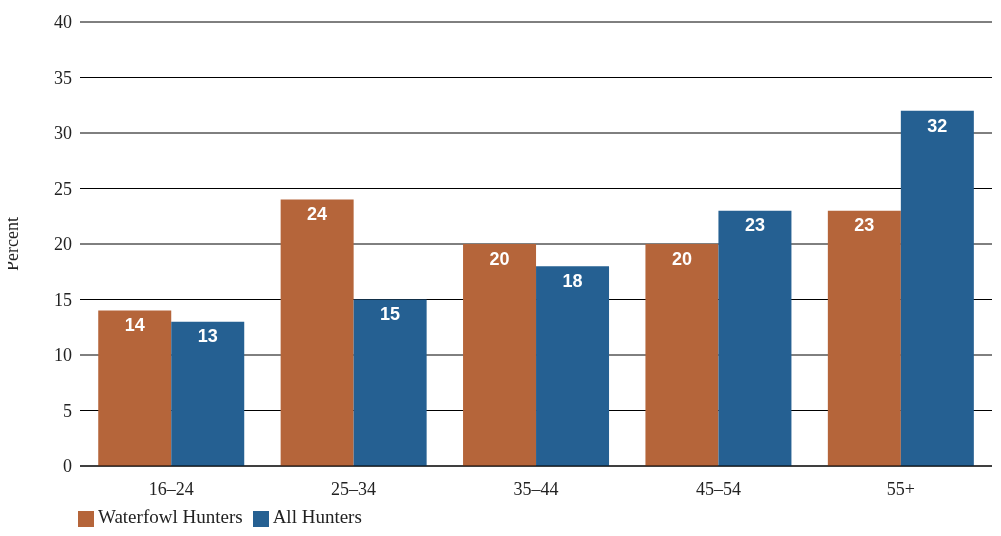  What do you see at coordinates (572, 280) in the screenshot?
I see `data-label: 18` at bounding box center [572, 280].